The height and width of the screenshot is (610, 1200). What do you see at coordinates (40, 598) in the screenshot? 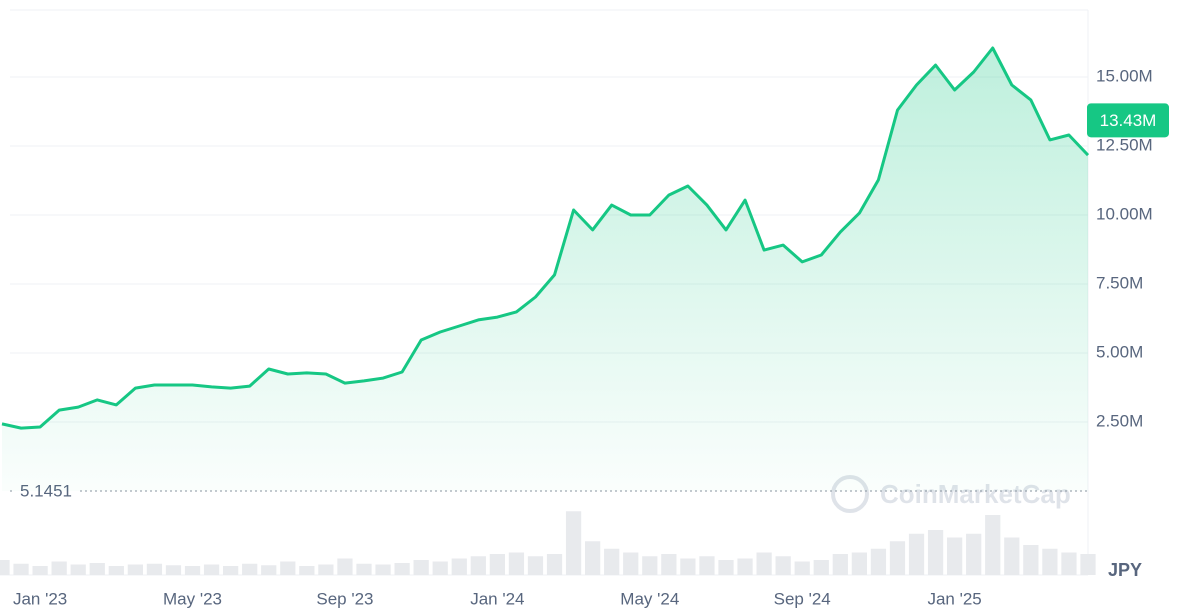
I see `x-tick-label: Jan '23` at bounding box center [40, 598].